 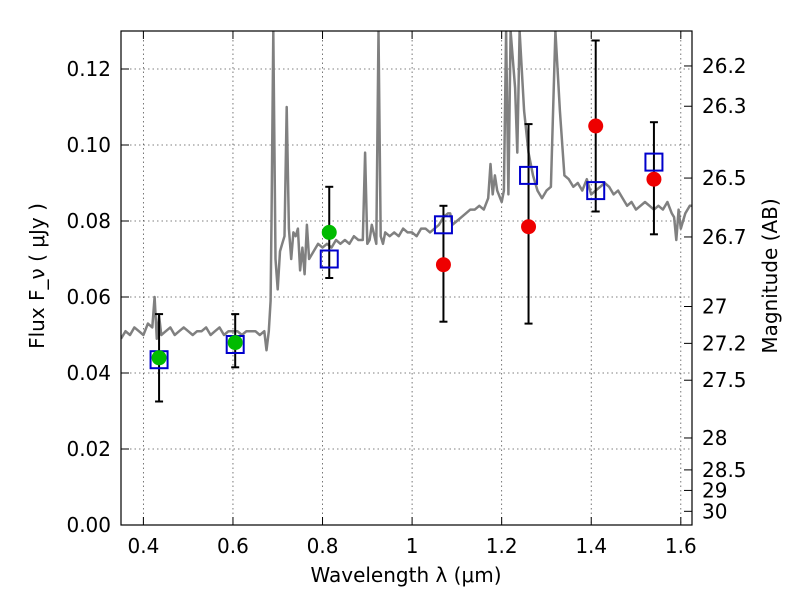 I want to click on x-tick-label: 1, so click(x=412, y=546).